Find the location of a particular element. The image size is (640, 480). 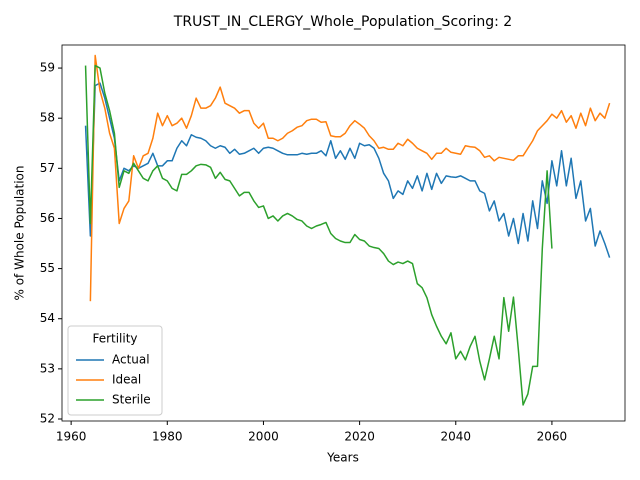

x-tick-label: 2000 is located at coordinates (263, 437).